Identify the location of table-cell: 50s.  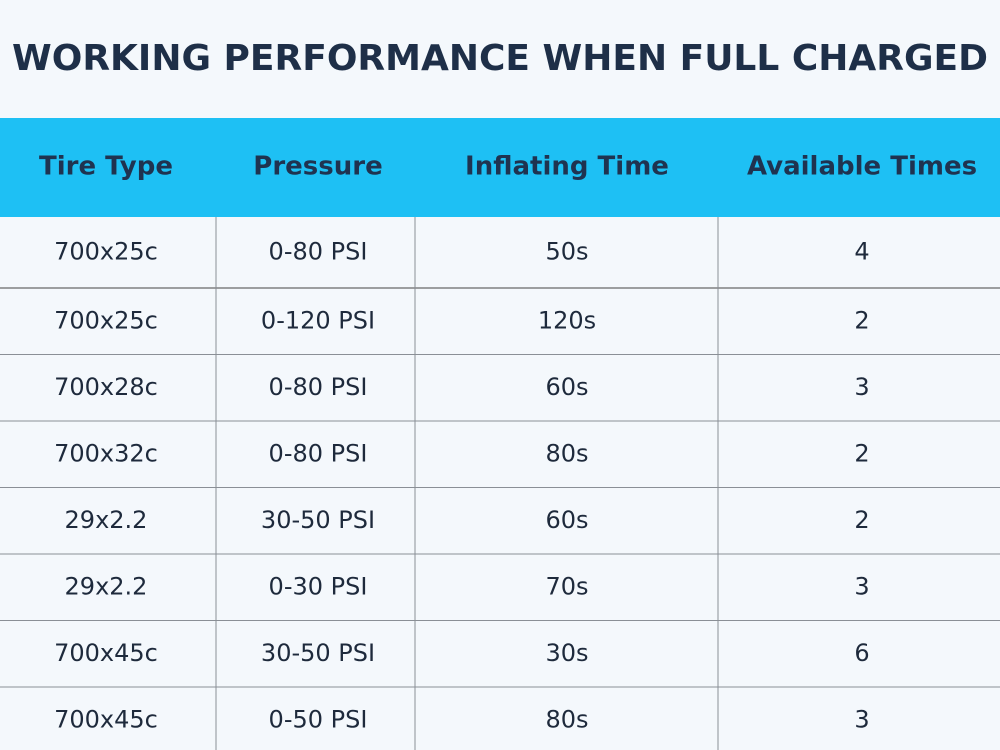
(566, 252).